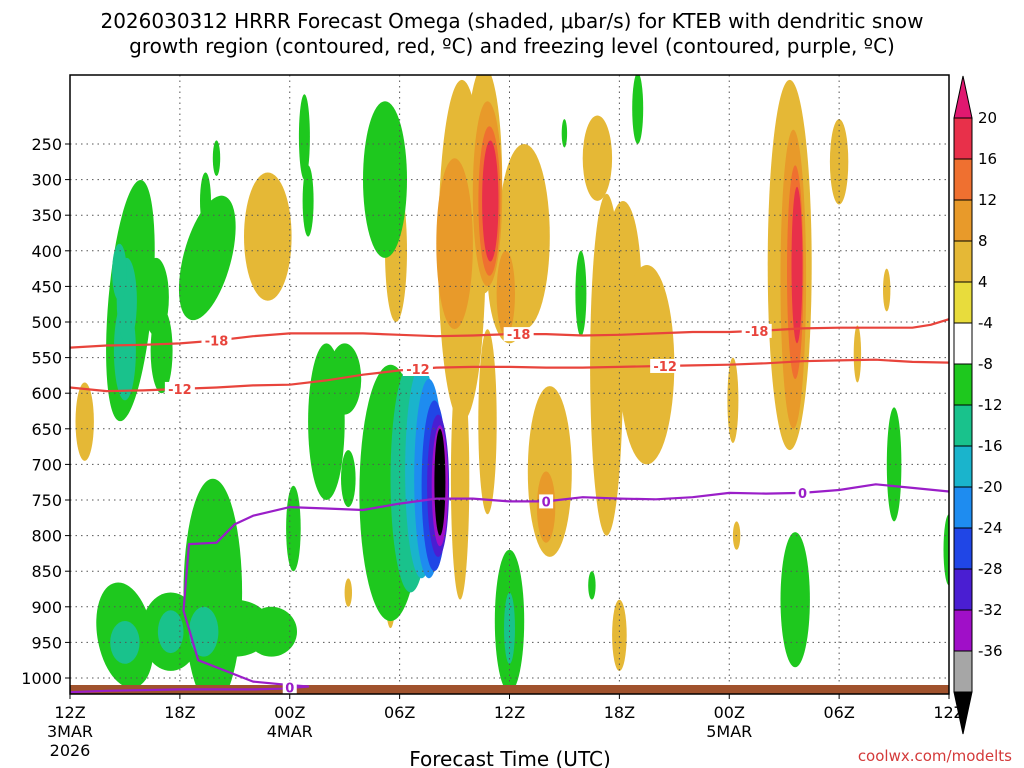 This screenshot has height=768, width=1024. I want to click on y-tick-label: 600, so click(46, 393).